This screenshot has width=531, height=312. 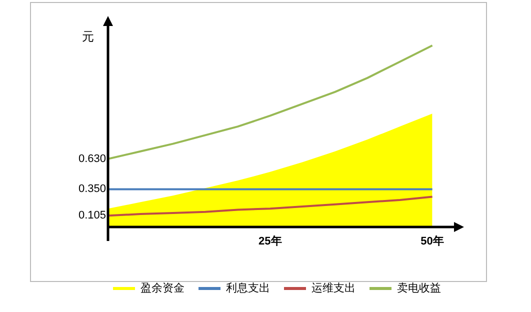 What do you see at coordinates (334, 288) in the screenshot?
I see `legend-label: 运维支出` at bounding box center [334, 288].